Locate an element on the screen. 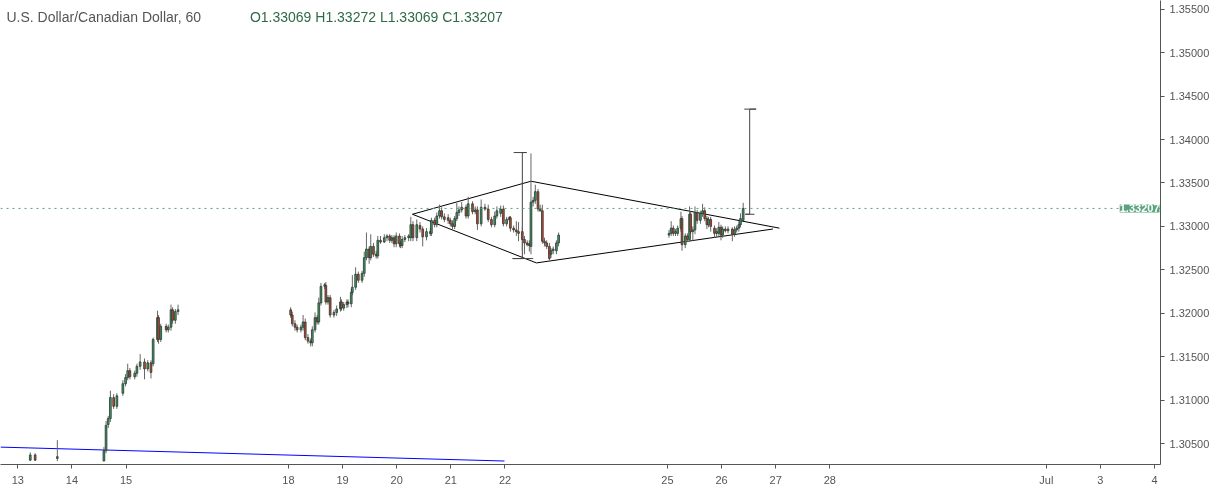 Image resolution: width=1212 pixels, height=488 pixels. x-tick-label: 18 is located at coordinates (288, 479).